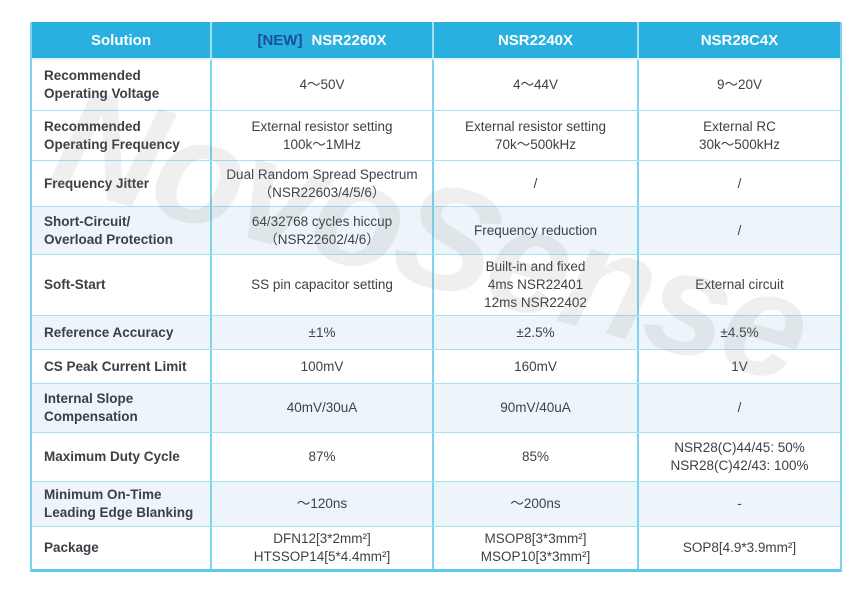 This screenshot has width=865, height=589. What do you see at coordinates (739, 85) in the screenshot?
I see `cell-nsr28c4x: 9～20V` at bounding box center [739, 85].